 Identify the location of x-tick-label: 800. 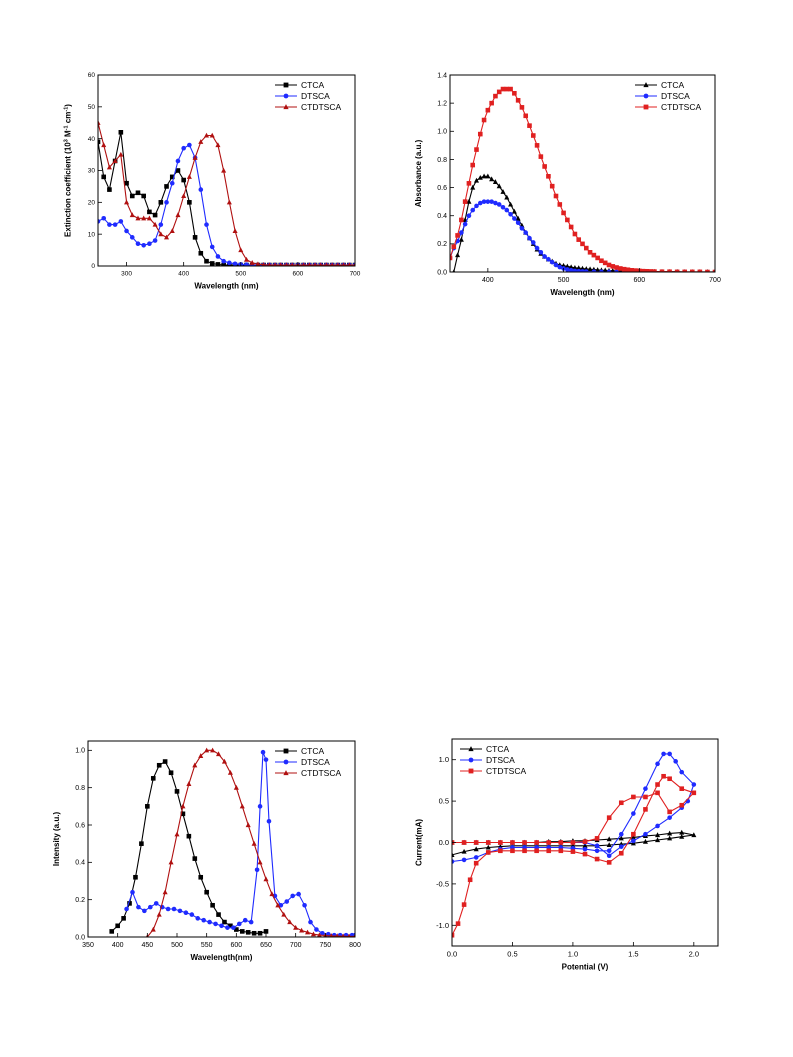
(355, 945).